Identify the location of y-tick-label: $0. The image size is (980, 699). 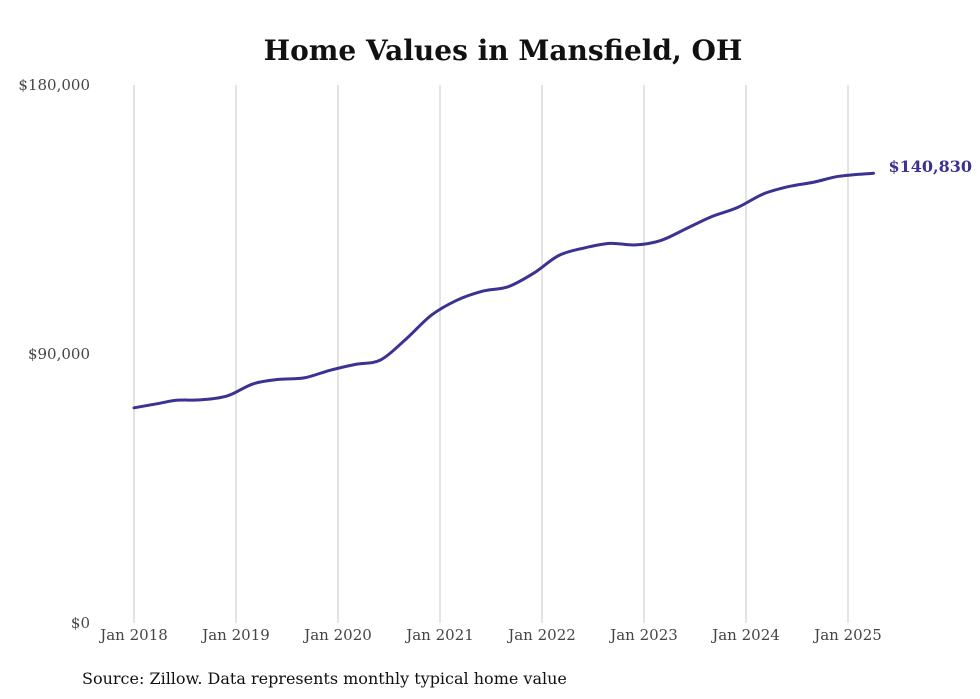
(80, 623).